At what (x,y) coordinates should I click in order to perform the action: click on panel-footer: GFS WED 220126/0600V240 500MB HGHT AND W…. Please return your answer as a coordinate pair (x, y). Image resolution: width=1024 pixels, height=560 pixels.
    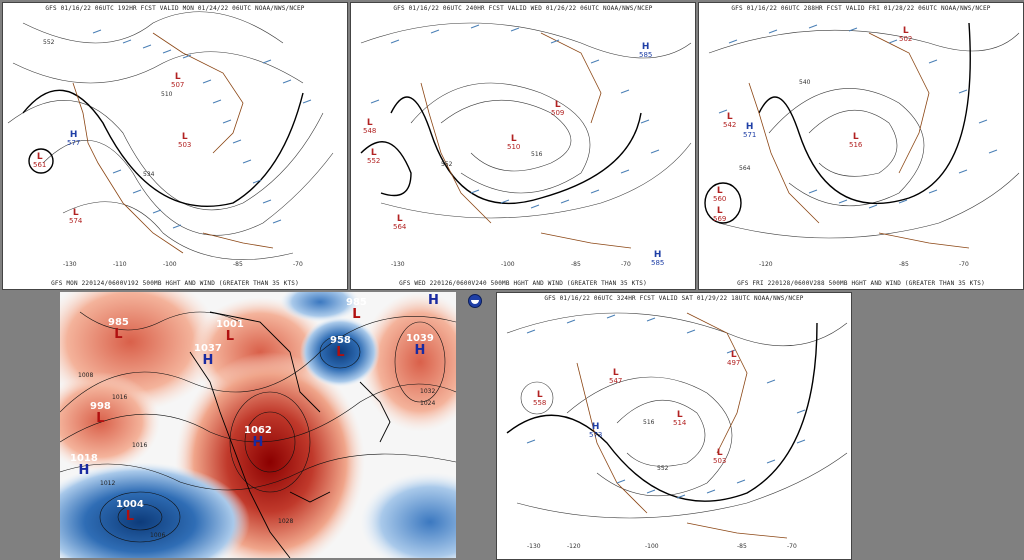
    Looking at the image, I should click on (523, 283).